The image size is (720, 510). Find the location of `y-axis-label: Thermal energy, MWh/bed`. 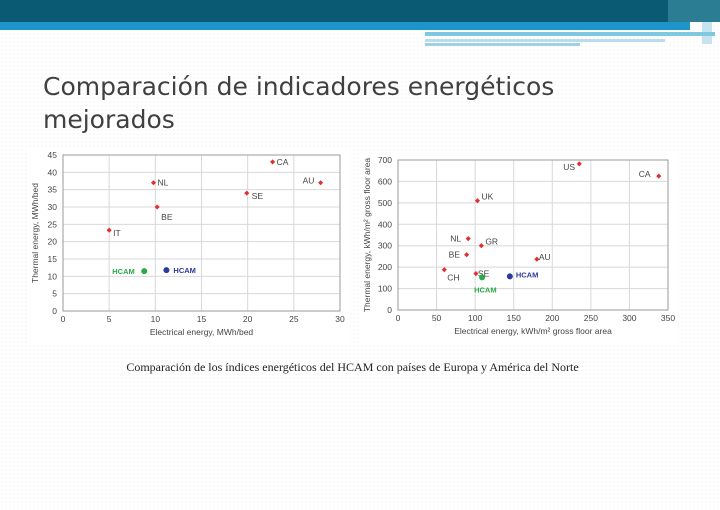

y-axis-label: Thermal energy, MWh/bed is located at coordinates (35, 233).